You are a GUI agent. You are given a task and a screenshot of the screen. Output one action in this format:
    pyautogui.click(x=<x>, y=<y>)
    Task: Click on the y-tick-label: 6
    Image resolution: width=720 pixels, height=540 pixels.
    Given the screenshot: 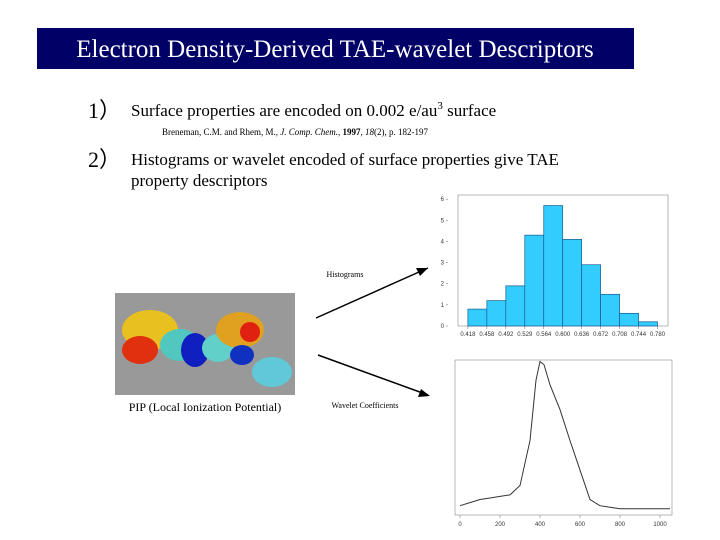 What is the action you would take?
    pyautogui.click(x=443, y=200)
    